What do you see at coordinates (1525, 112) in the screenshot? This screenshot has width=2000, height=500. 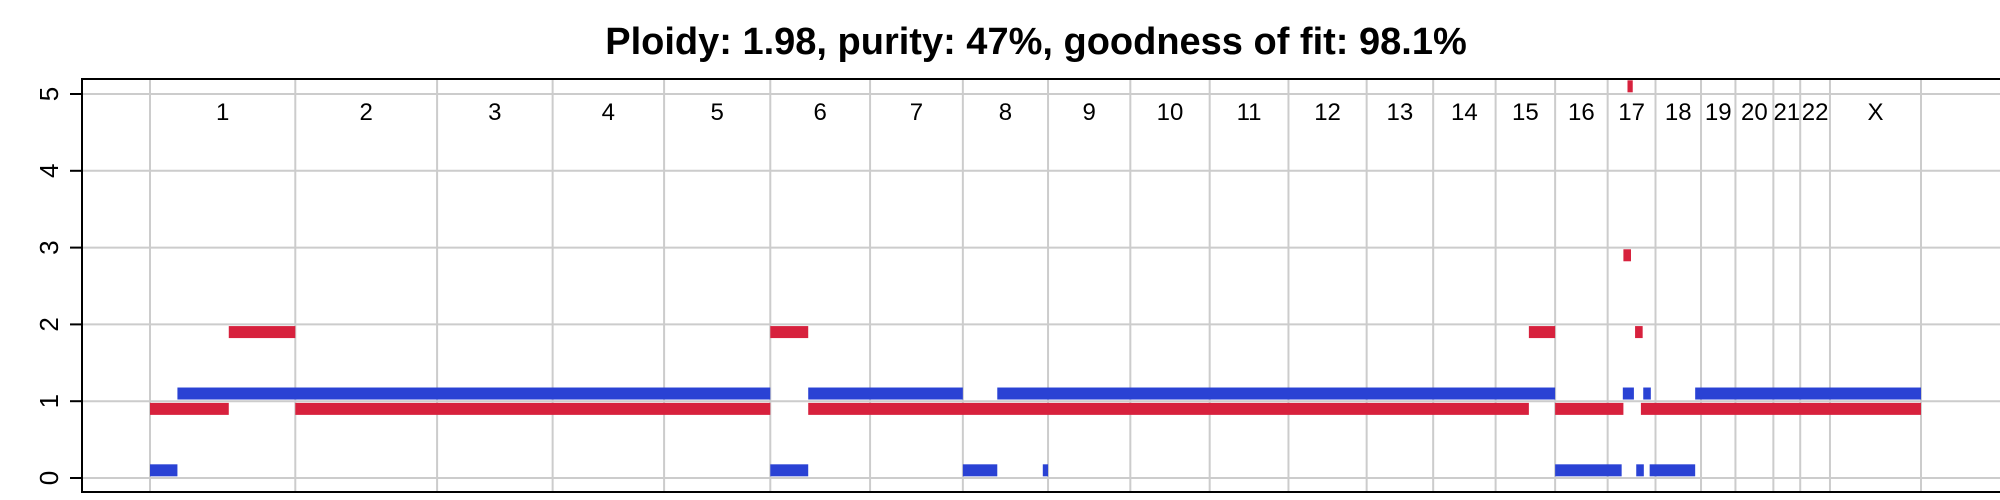 I see `chromosome-label: 15` at bounding box center [1525, 112].